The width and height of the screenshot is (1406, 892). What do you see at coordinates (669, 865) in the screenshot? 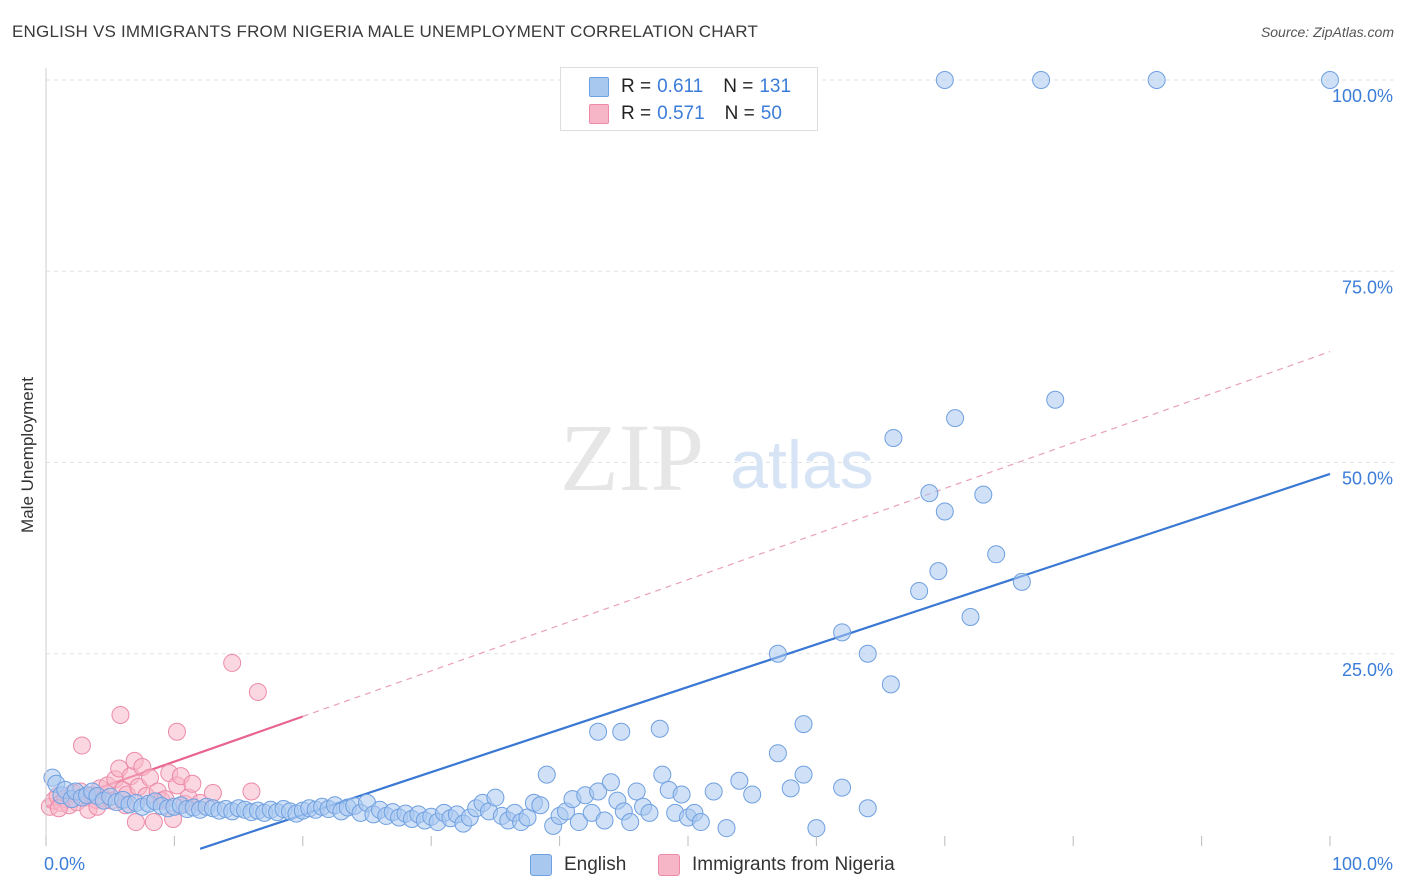
I see `bottom-legend-swatch-nigeria` at bounding box center [669, 865].